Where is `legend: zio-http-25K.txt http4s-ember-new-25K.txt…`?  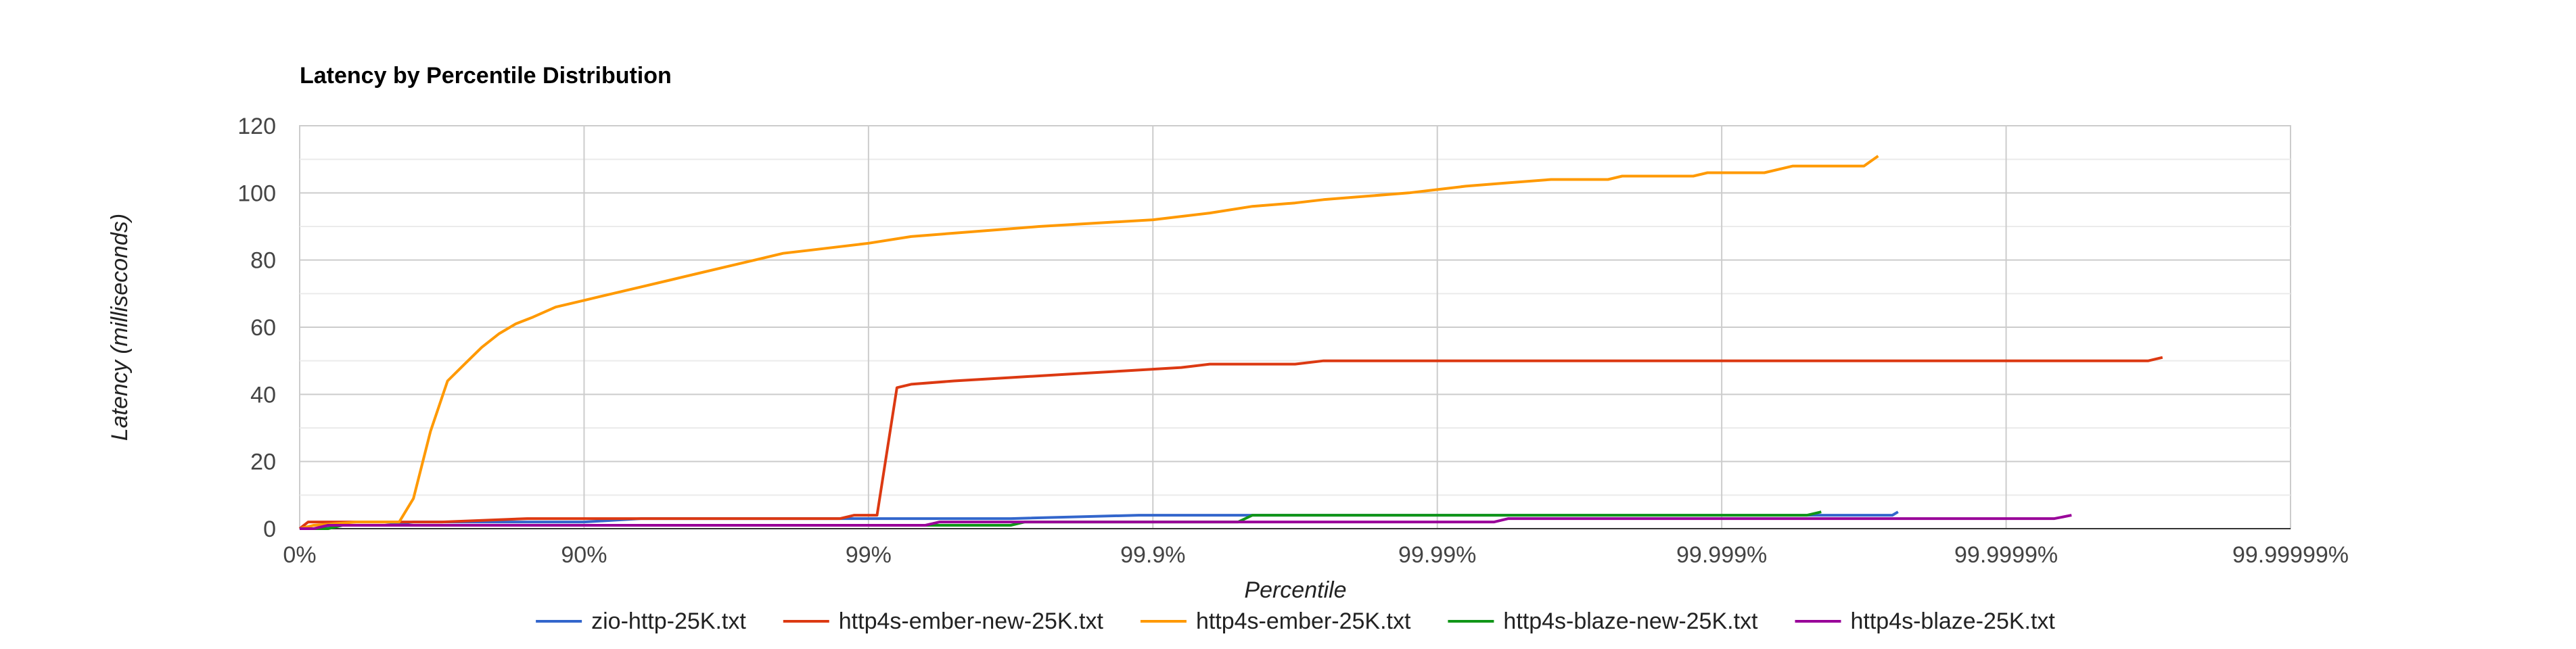 legend: zio-http-25K.txt http4s-ember-new-25K.txt… is located at coordinates (1295, 621).